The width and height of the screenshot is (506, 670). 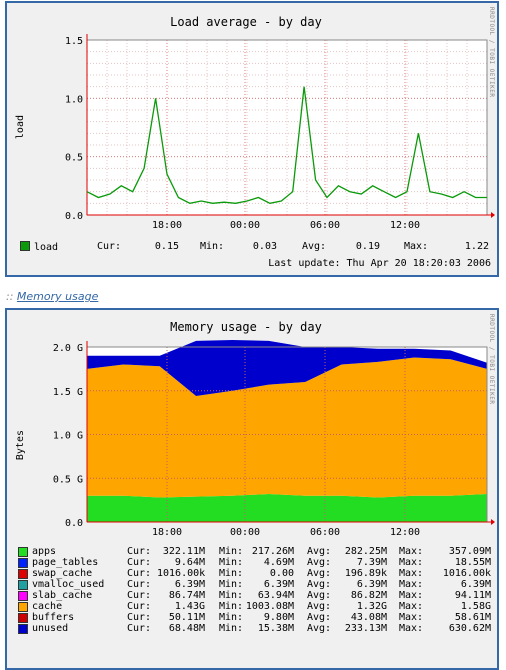 What do you see at coordinates (469, 628) in the screenshot?
I see `memory-max-value: 630.62M` at bounding box center [469, 628].